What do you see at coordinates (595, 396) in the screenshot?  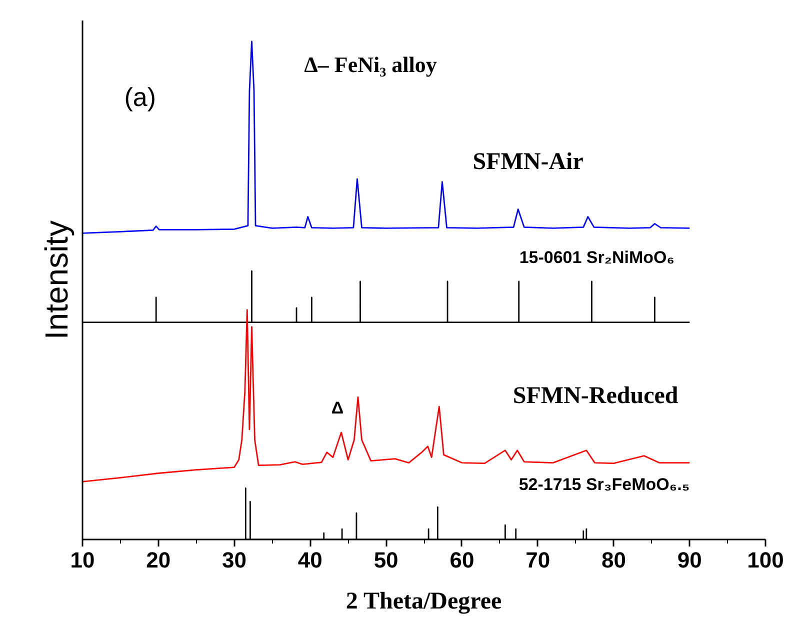 I see `annotation: SFMN-Reduced` at bounding box center [595, 396].